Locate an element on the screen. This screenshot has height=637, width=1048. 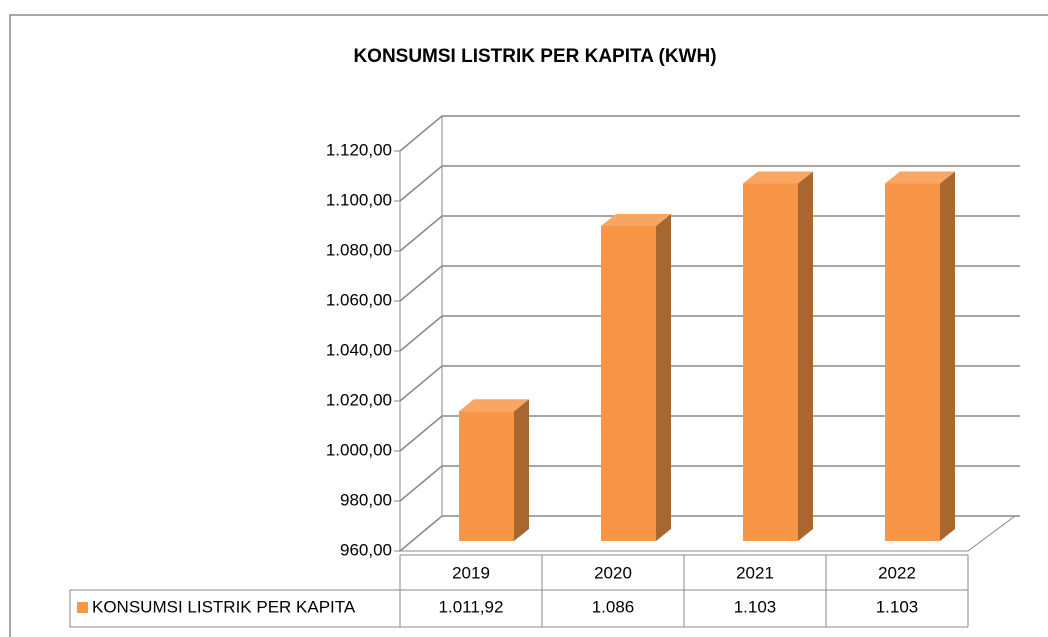
y-tick-label: 1.100,00 is located at coordinates (359, 199).